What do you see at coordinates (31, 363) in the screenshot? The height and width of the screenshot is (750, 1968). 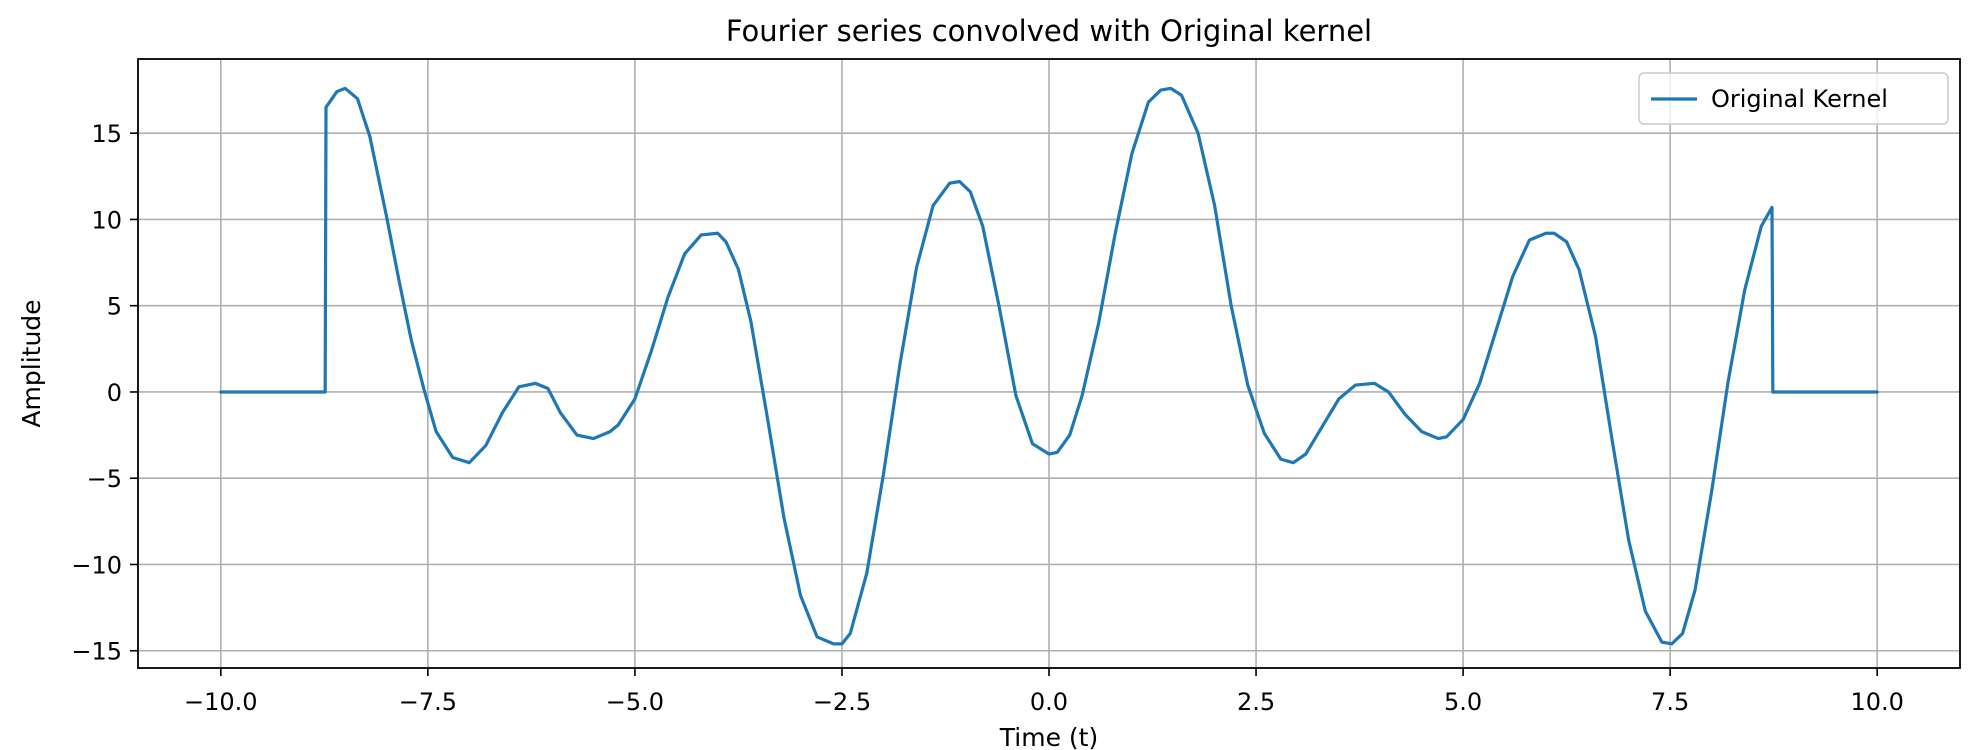 I see `y-axis-label: Amplitude` at bounding box center [31, 363].